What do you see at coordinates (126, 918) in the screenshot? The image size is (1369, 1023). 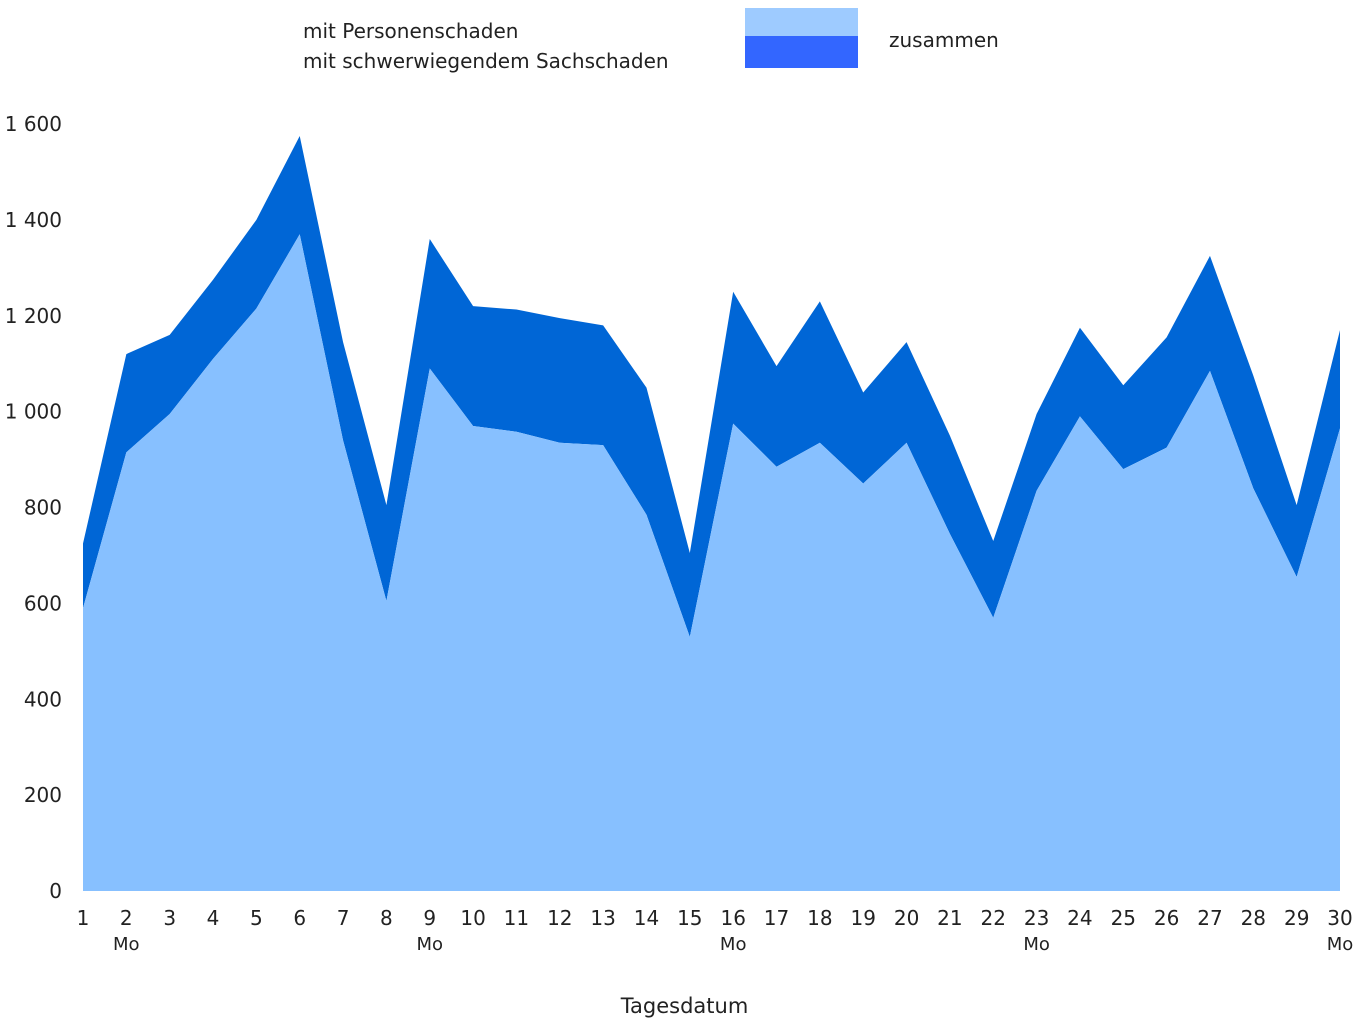 I see `x-tick-label: 2` at bounding box center [126, 918].